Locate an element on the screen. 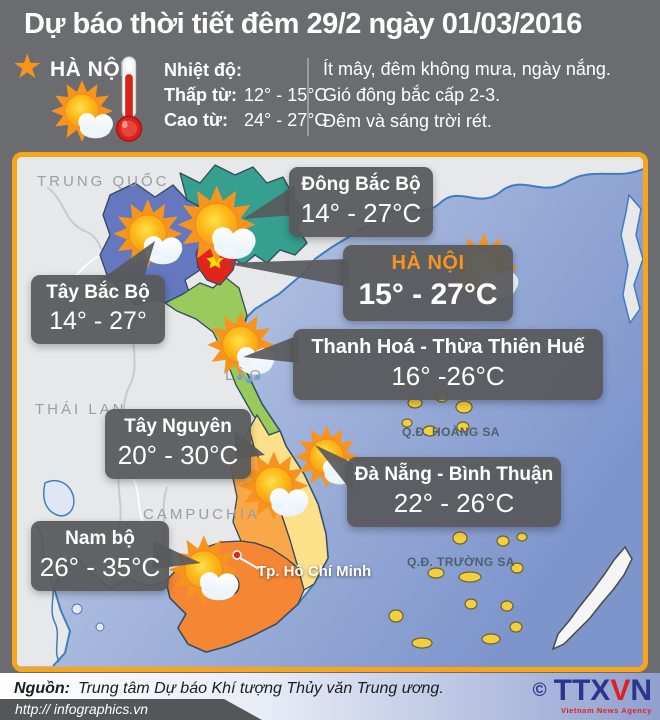 The width and height of the screenshot is (660, 720). callout-dong-bac-bo: Đông Bắc Bộ 14° - 27°C is located at coordinates (361, 202).